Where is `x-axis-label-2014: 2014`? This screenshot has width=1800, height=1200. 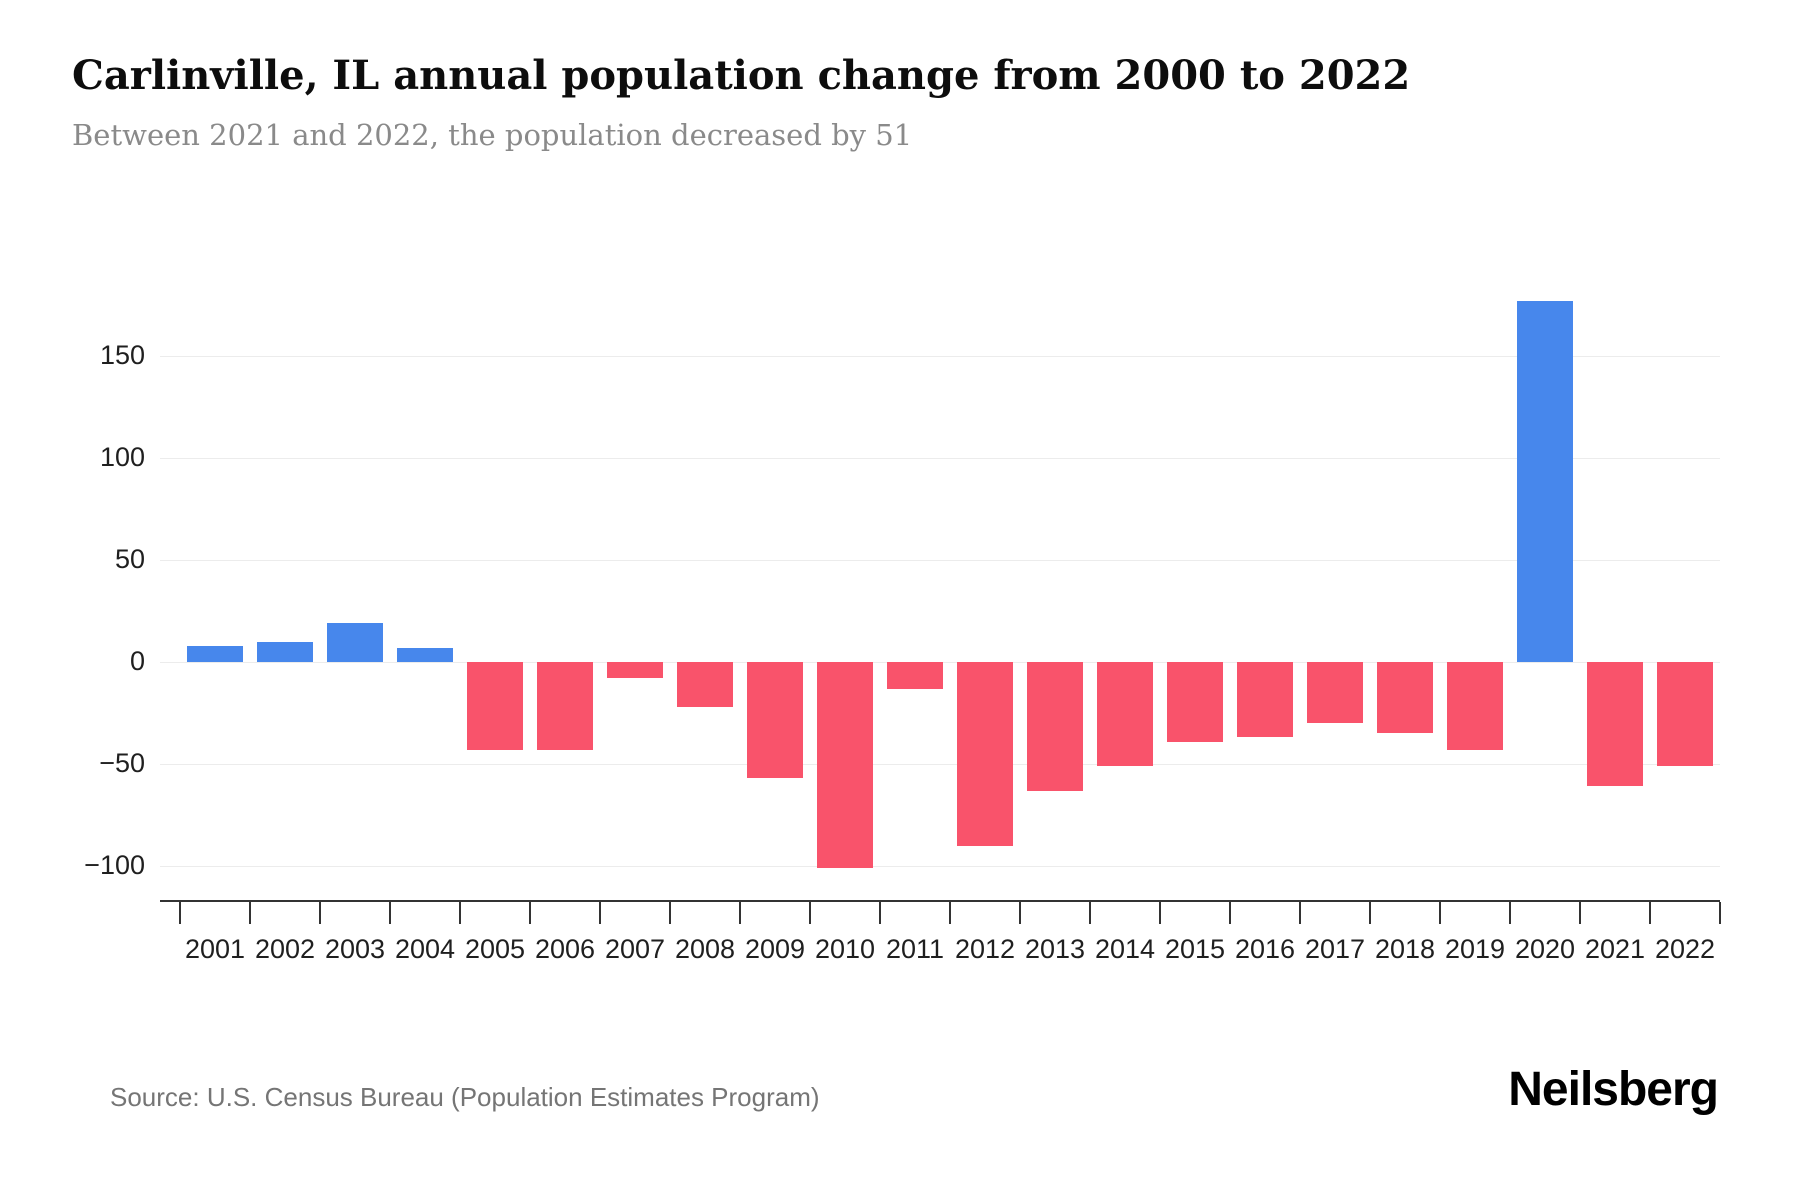 x-axis-label-2014: 2014 is located at coordinates (1125, 949).